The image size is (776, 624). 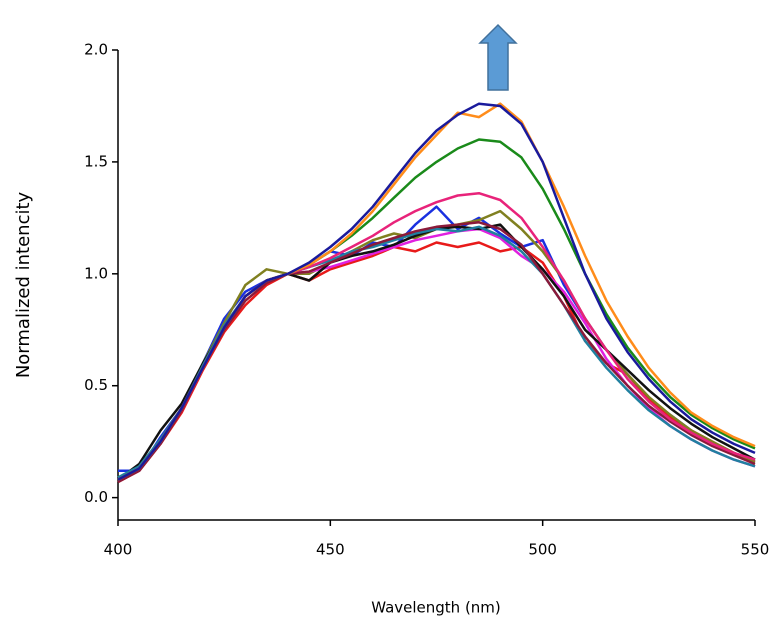 What do you see at coordinates (23, 284) in the screenshot?
I see `y-axis-title: Normalized intencity` at bounding box center [23, 284].